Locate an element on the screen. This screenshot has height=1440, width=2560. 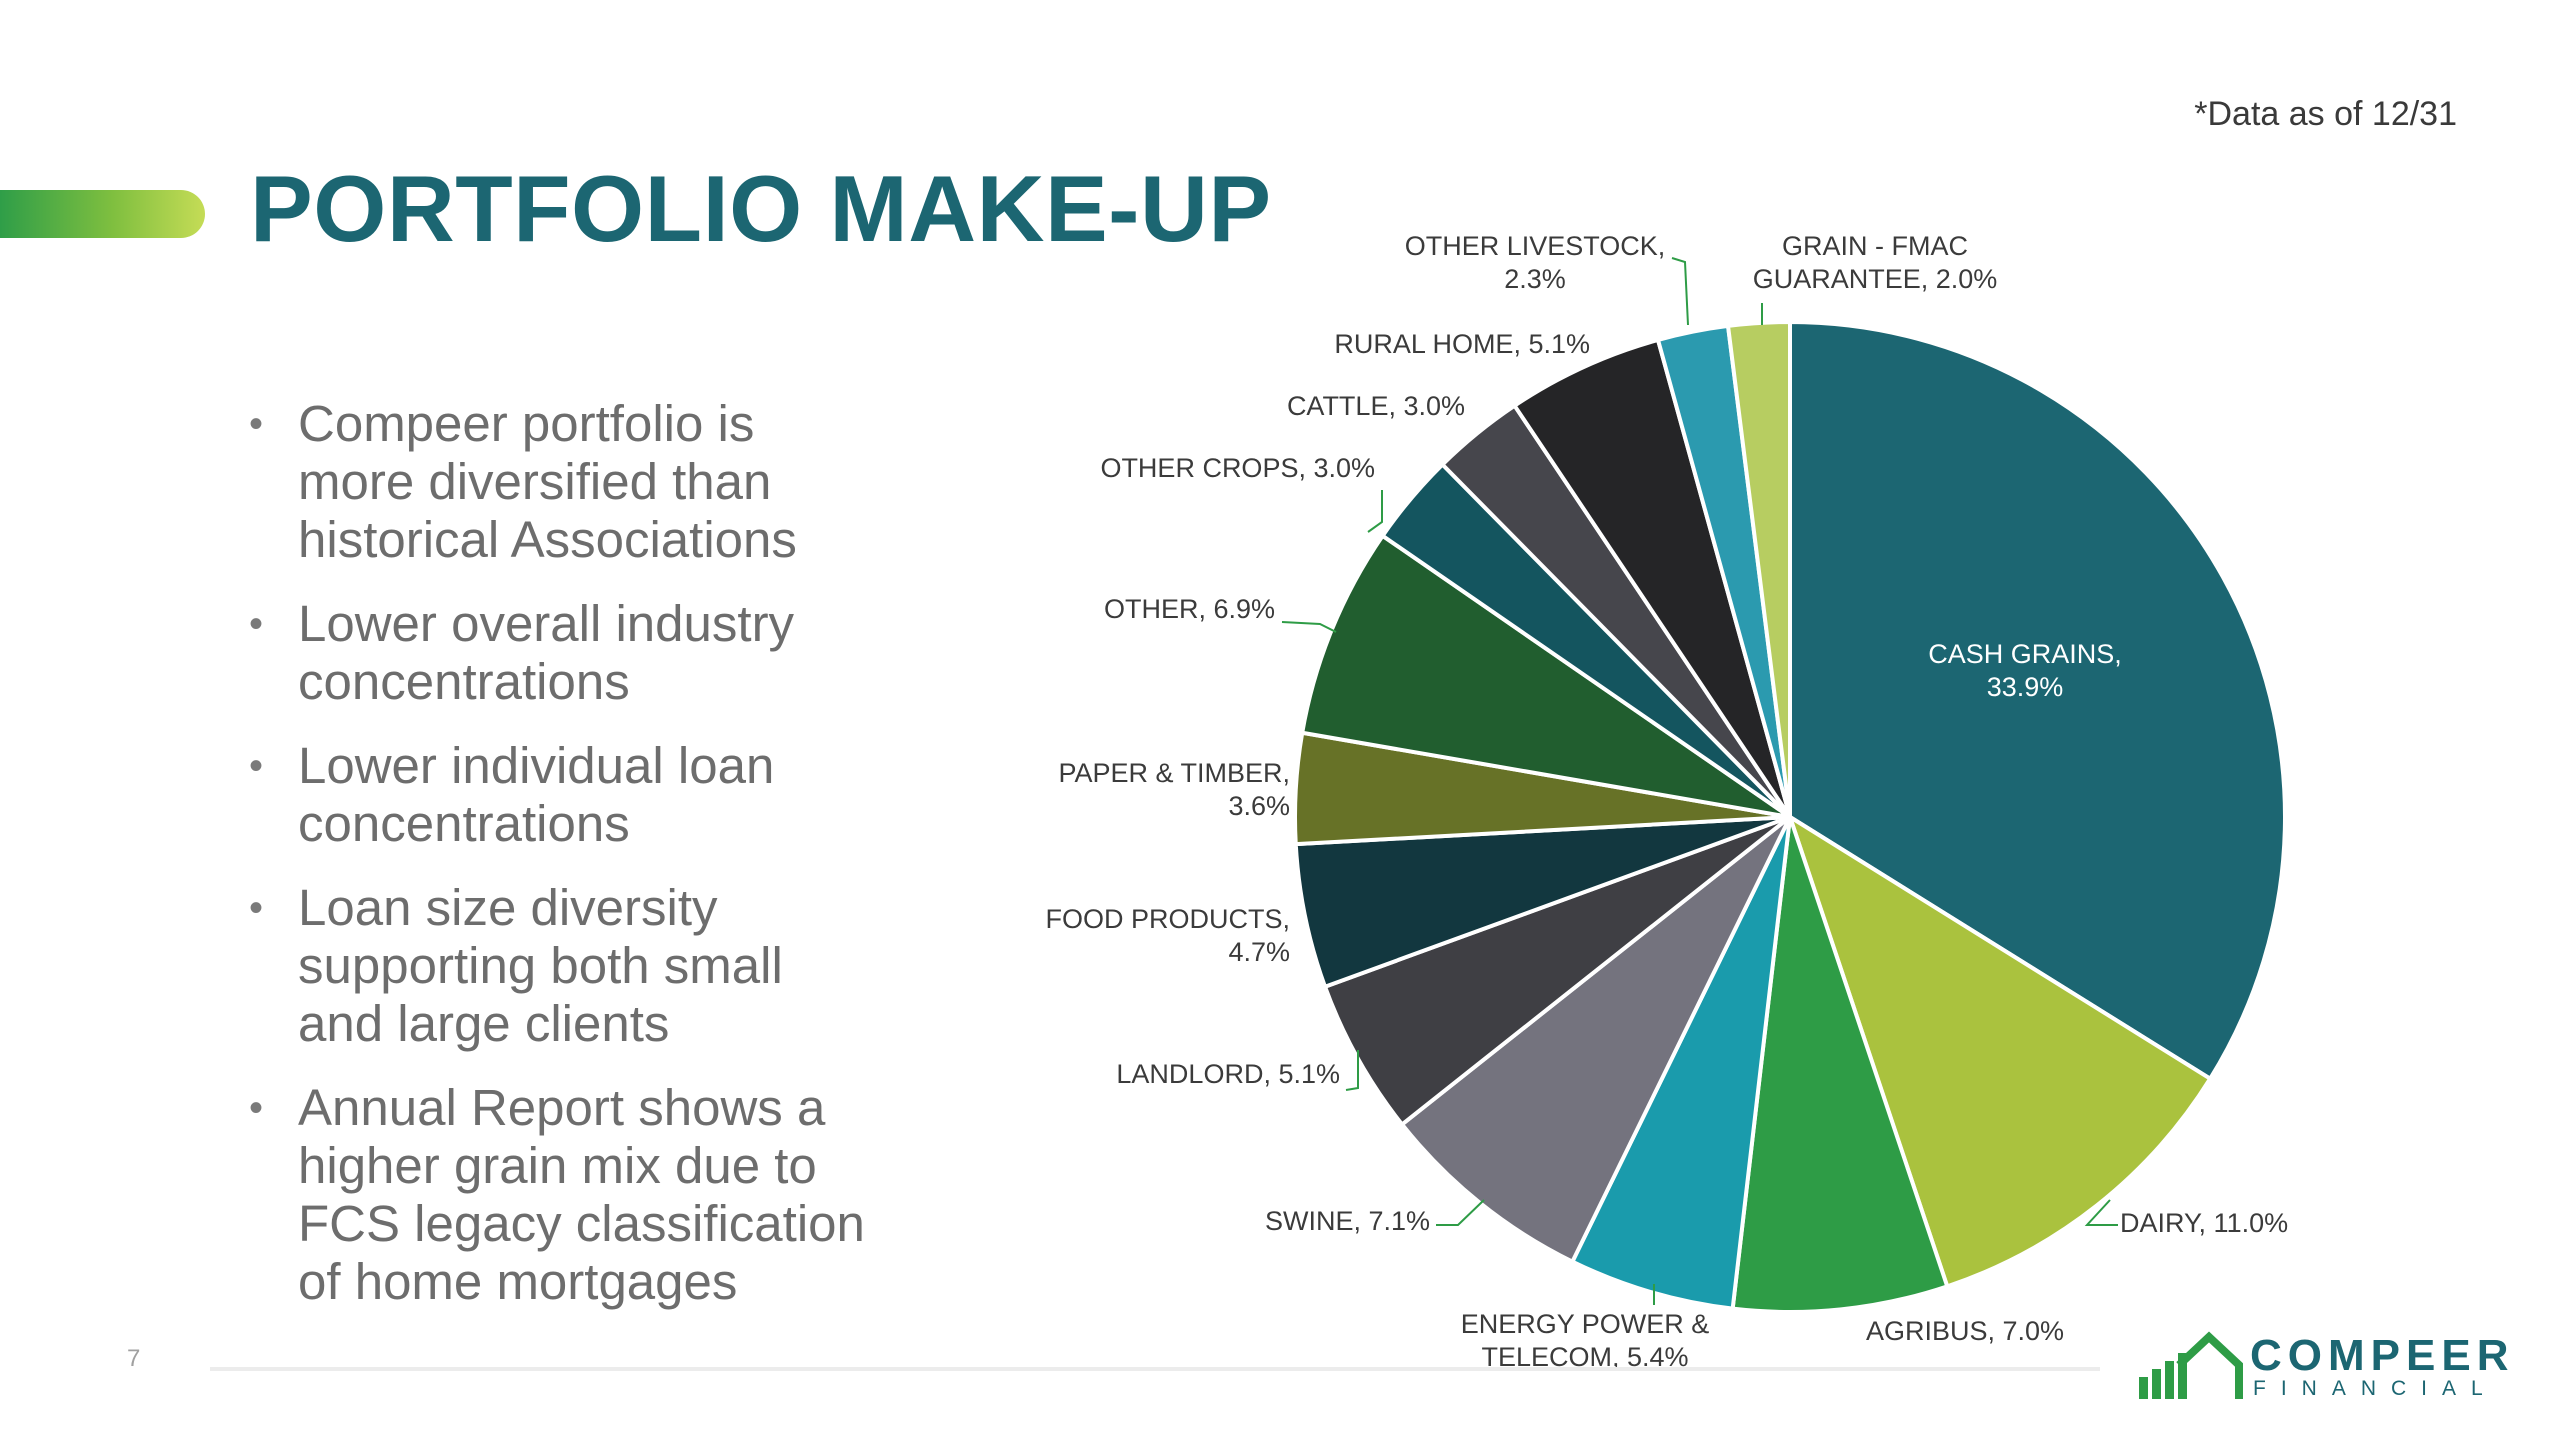
pie-slice-label: OTHER LIVESTOCK, 2.3% is located at coordinates (1535, 262).